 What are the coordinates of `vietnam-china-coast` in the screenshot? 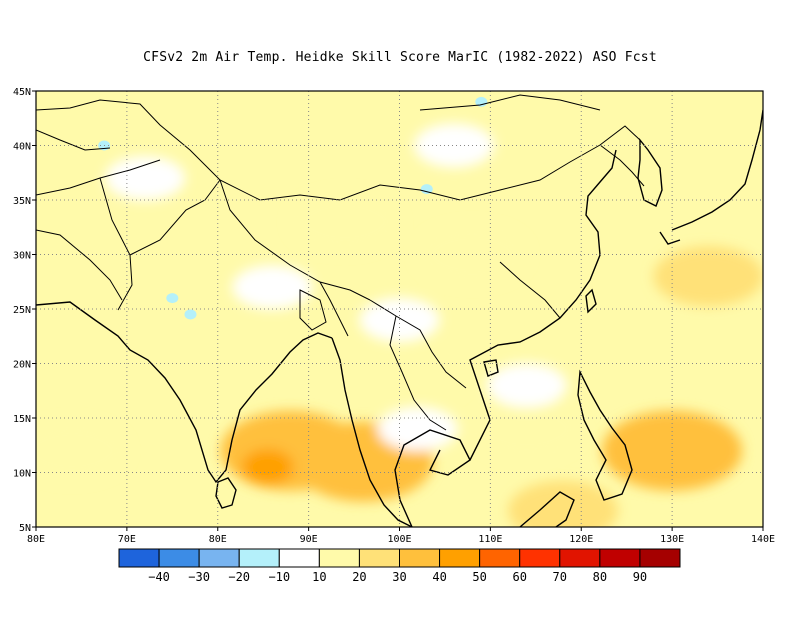 It's located at (543, 305).